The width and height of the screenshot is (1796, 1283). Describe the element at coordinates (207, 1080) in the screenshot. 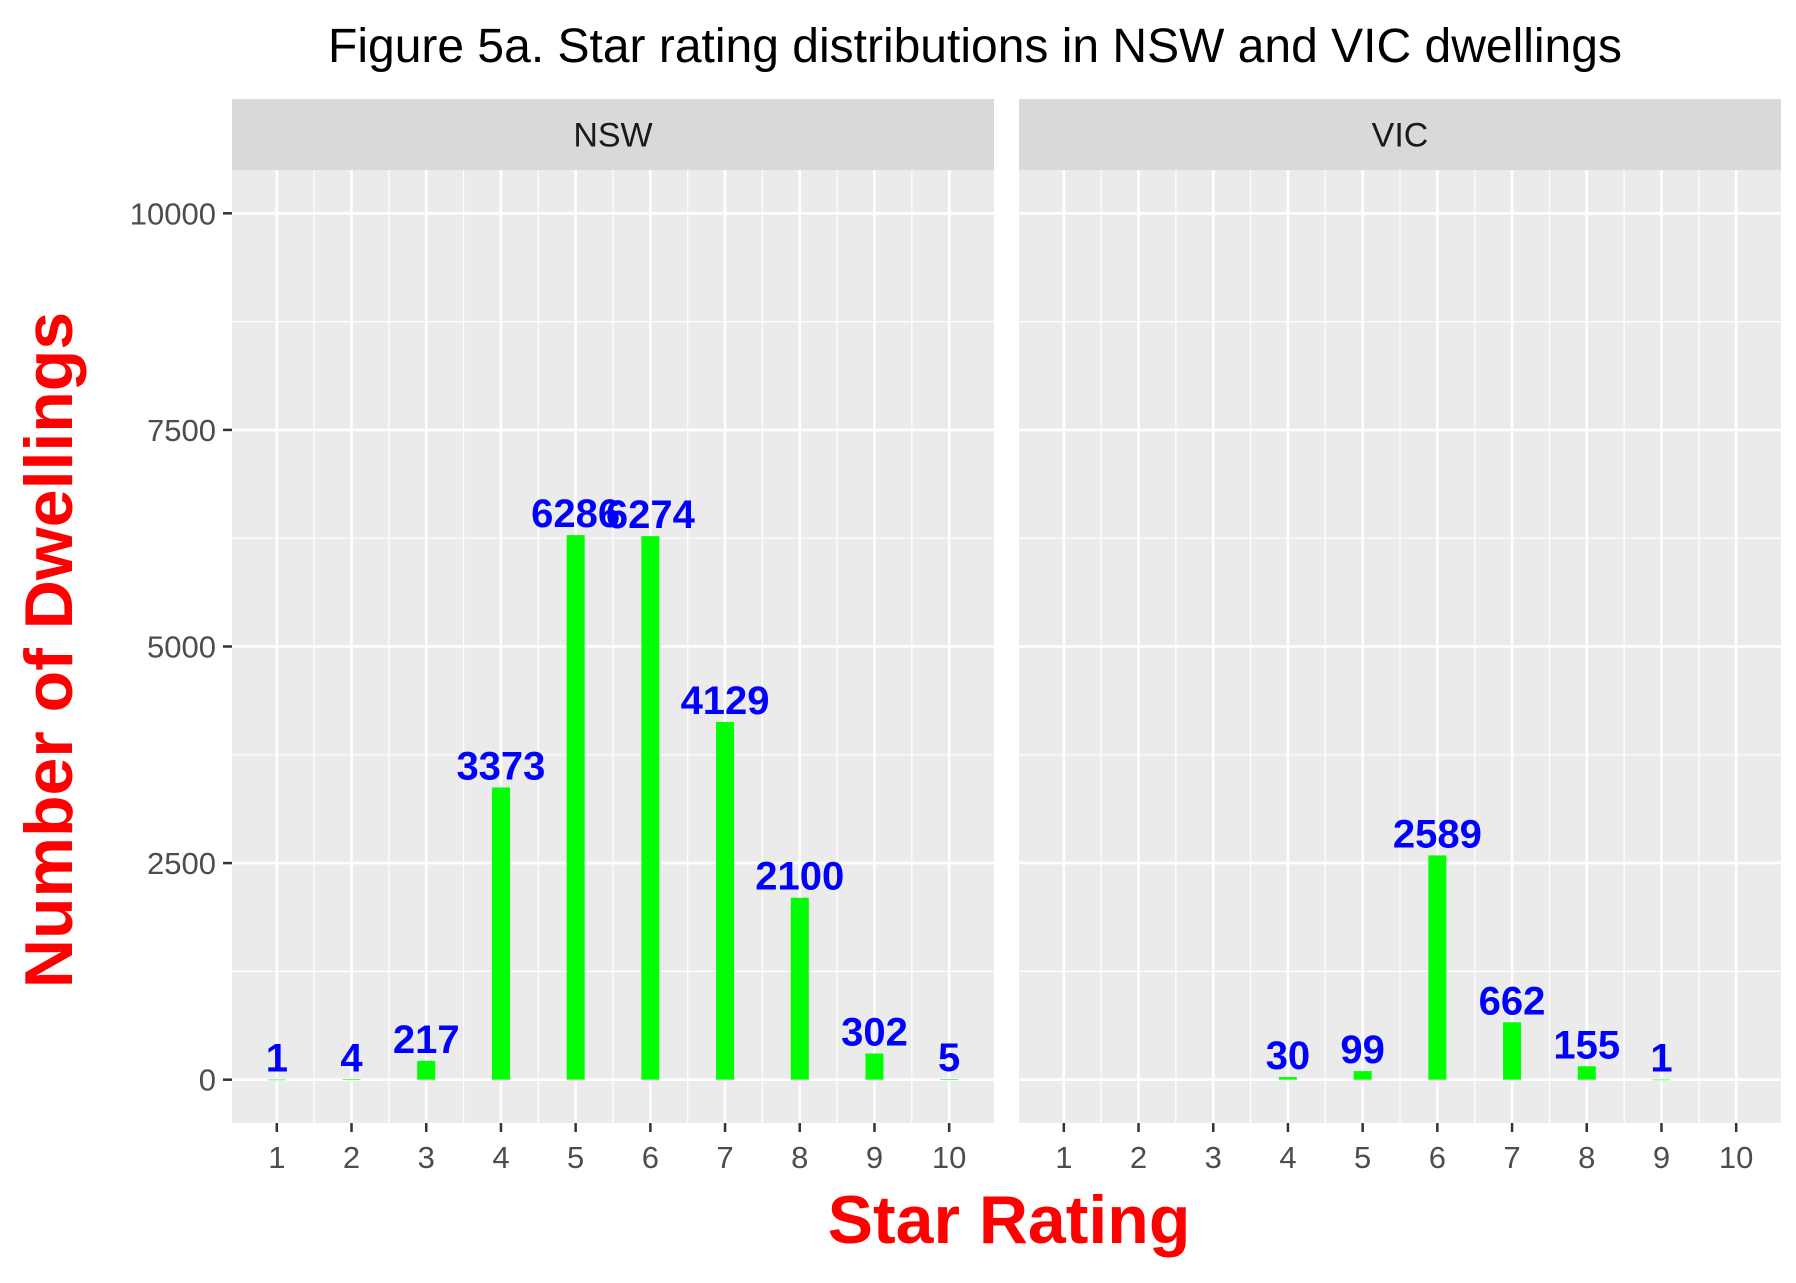

I see `y-tick-label: 0` at that location.